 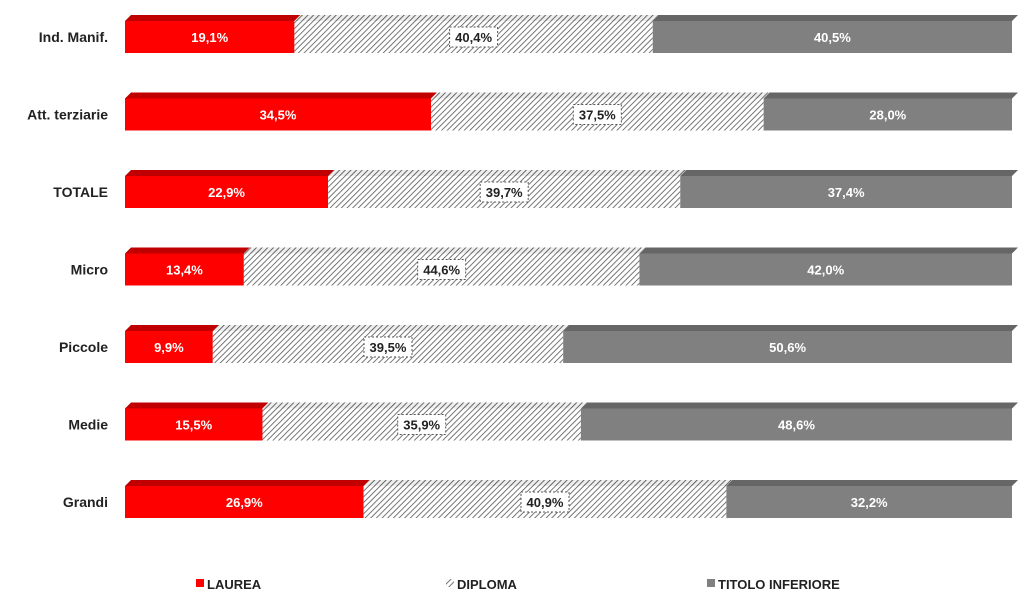 I want to click on value-label-box-diploma-totale, so click(x=504, y=192).